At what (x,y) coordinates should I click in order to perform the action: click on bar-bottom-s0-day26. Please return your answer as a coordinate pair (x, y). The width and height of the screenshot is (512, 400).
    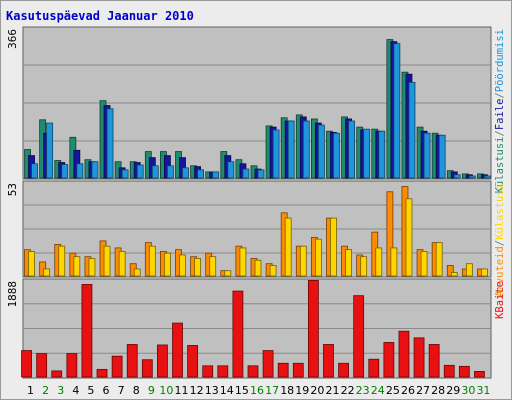
    Looking at the image, I should click on (404, 354).